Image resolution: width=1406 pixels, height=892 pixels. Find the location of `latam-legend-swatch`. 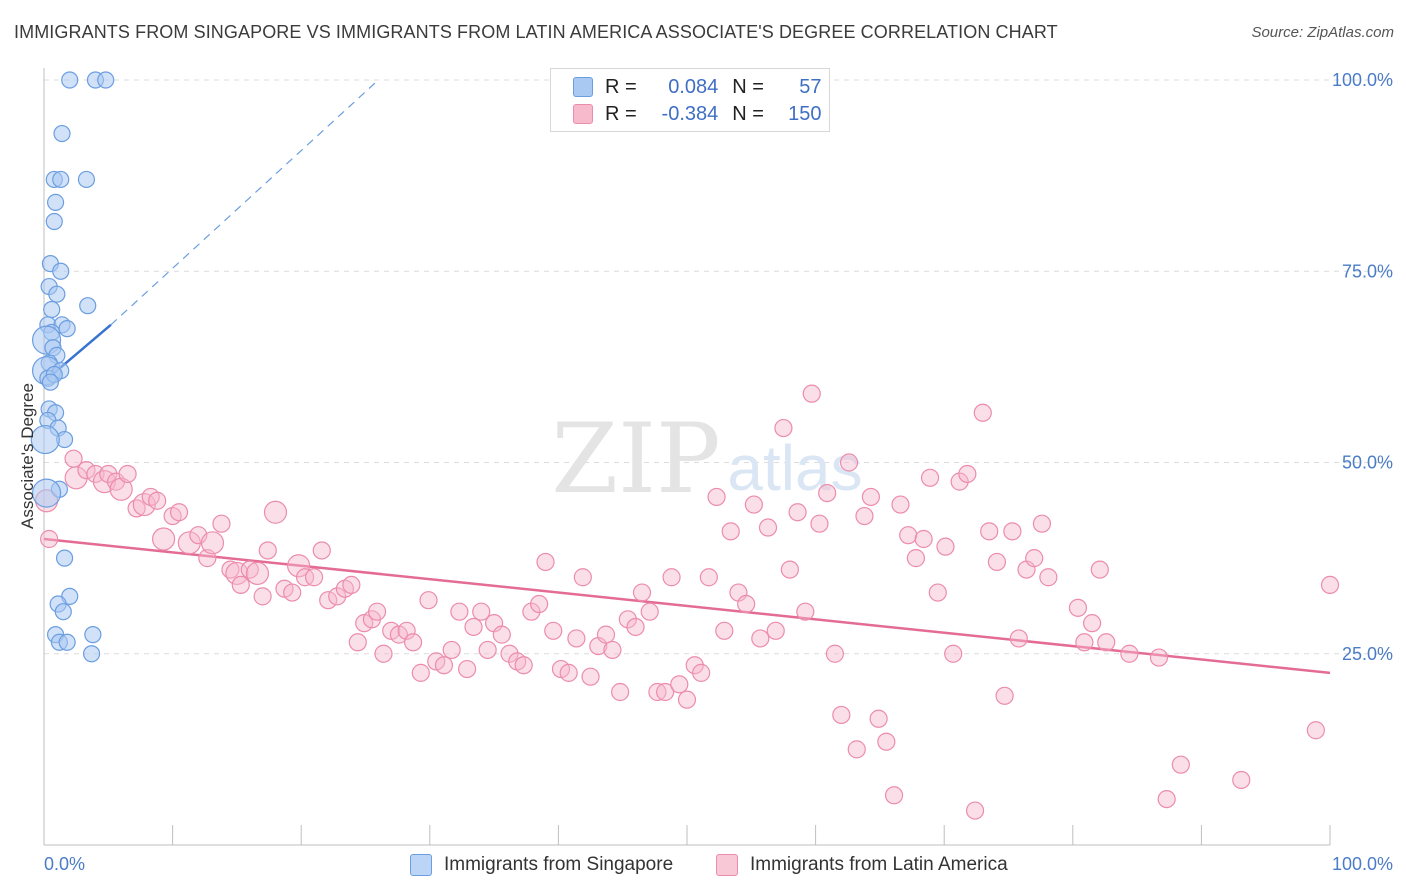

latam-legend-swatch is located at coordinates (727, 865).